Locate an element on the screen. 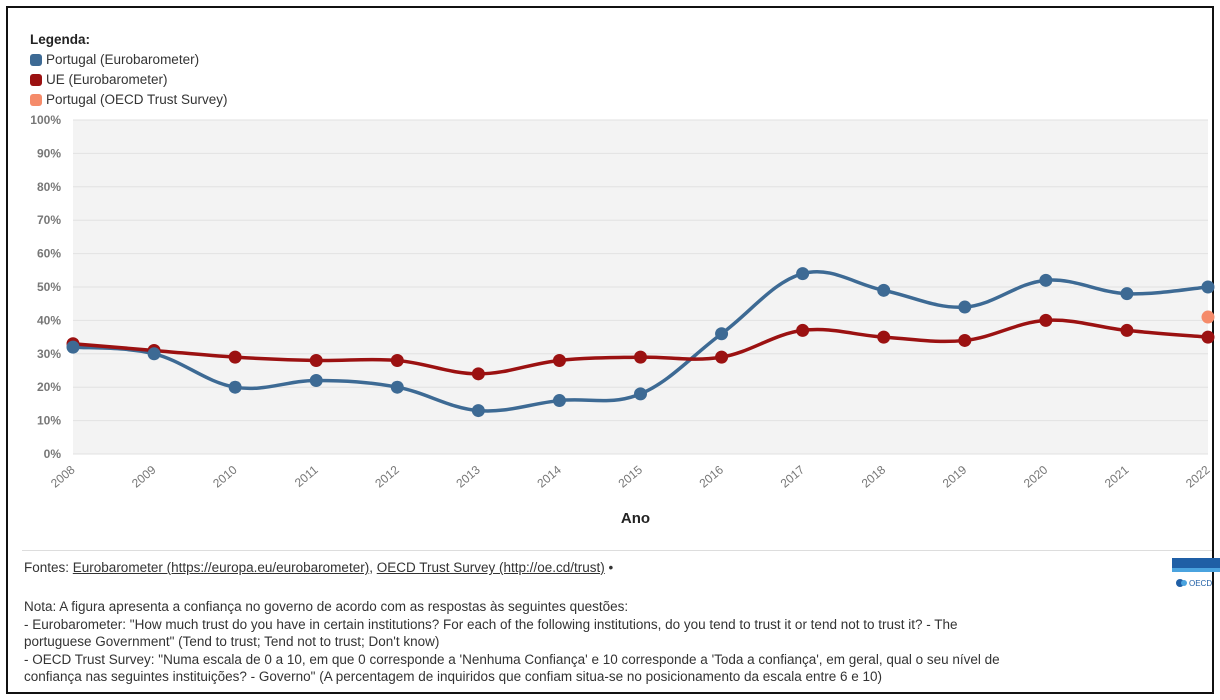  y-tick-label: 80% is located at coordinates (49, 187).